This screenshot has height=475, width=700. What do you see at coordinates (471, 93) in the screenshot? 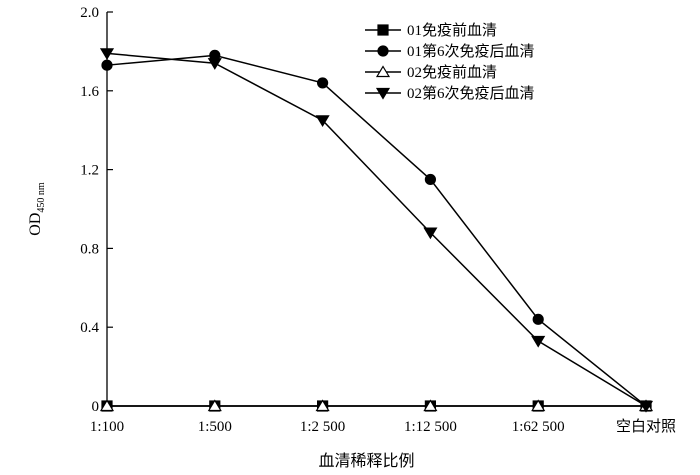
I see `legend-label: 02第6次免疫后血清` at bounding box center [471, 93].